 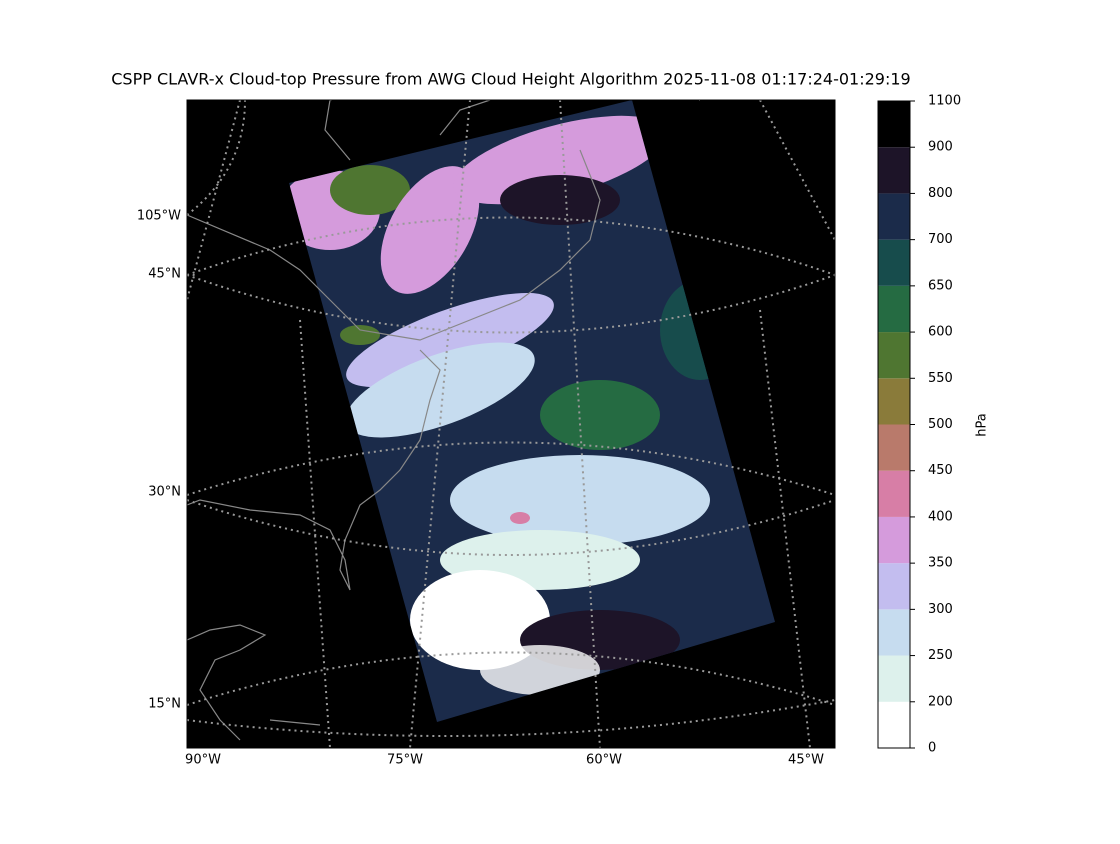 I want to click on colorbar-label: hPa, so click(x=982, y=424).